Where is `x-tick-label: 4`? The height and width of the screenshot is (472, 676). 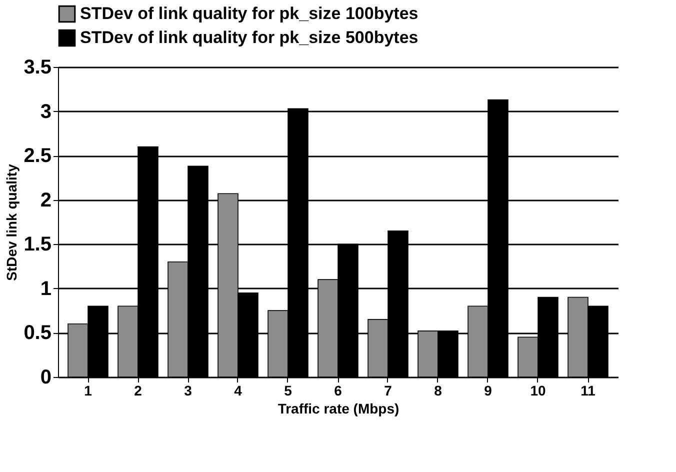
x-tick-label: 4 is located at coordinates (238, 390).